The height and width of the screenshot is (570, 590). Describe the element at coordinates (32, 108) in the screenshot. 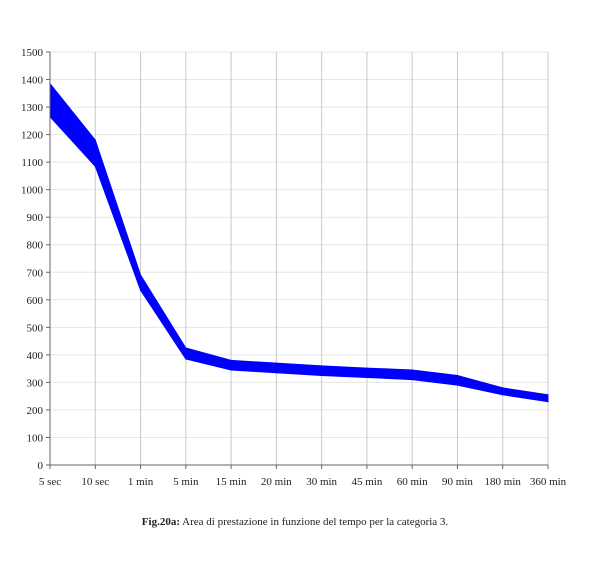

I see `y-tick-label: 1300` at that location.